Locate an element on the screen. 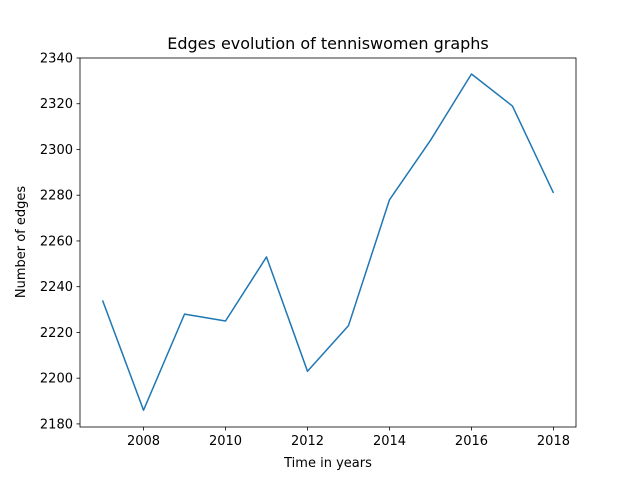 This screenshot has width=640, height=480. x-tick-label: 2010 is located at coordinates (225, 441).